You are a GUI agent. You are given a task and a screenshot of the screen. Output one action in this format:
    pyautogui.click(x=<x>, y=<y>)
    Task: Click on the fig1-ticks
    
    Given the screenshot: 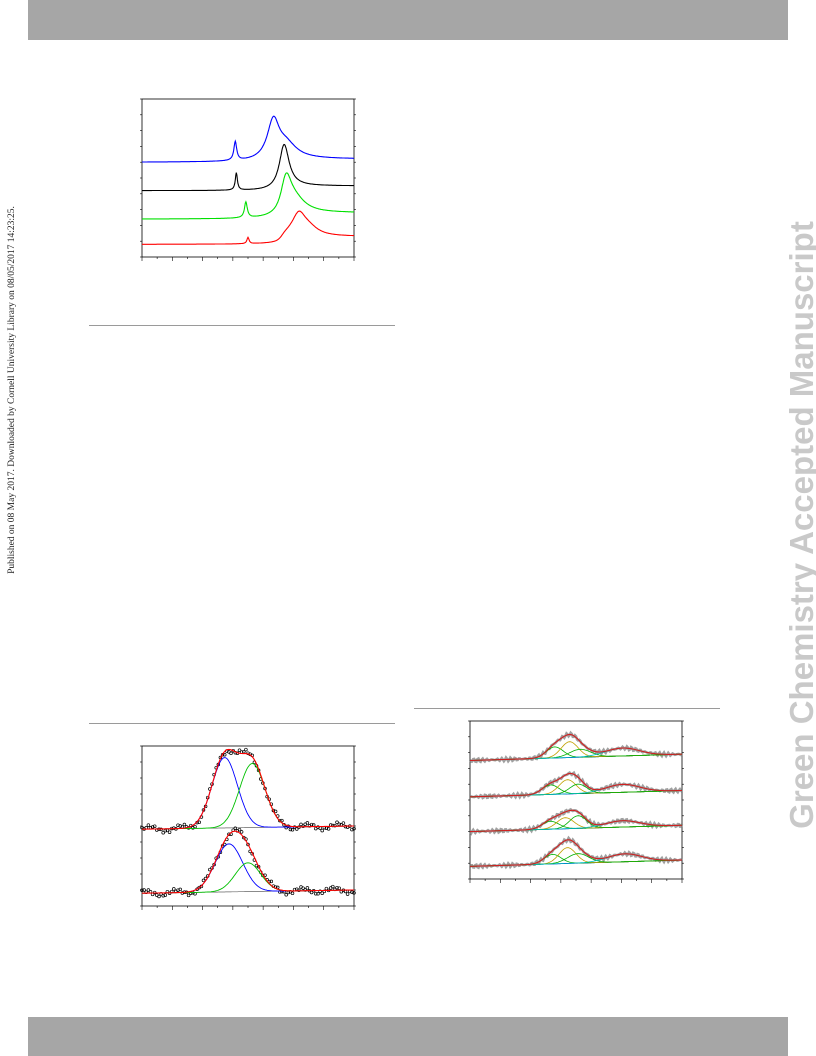 What is the action you would take?
    pyautogui.click(x=248, y=179)
    